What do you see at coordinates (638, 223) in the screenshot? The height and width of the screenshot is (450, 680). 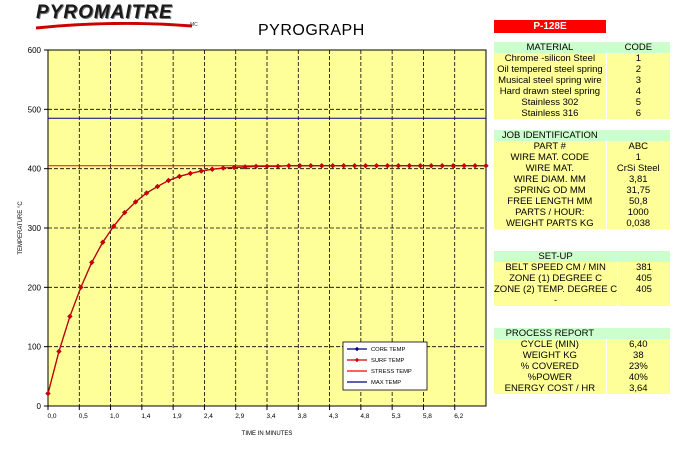 I see `job-value: 0,038` at bounding box center [638, 223].